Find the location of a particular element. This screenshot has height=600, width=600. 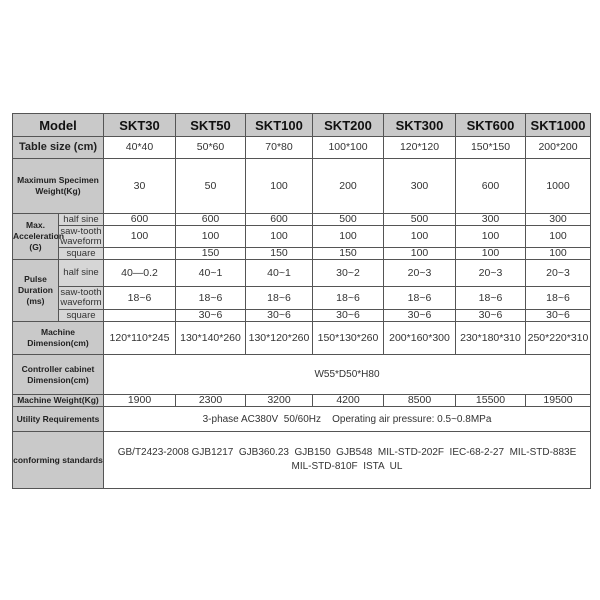

value-cell: 4200 is located at coordinates (348, 400).